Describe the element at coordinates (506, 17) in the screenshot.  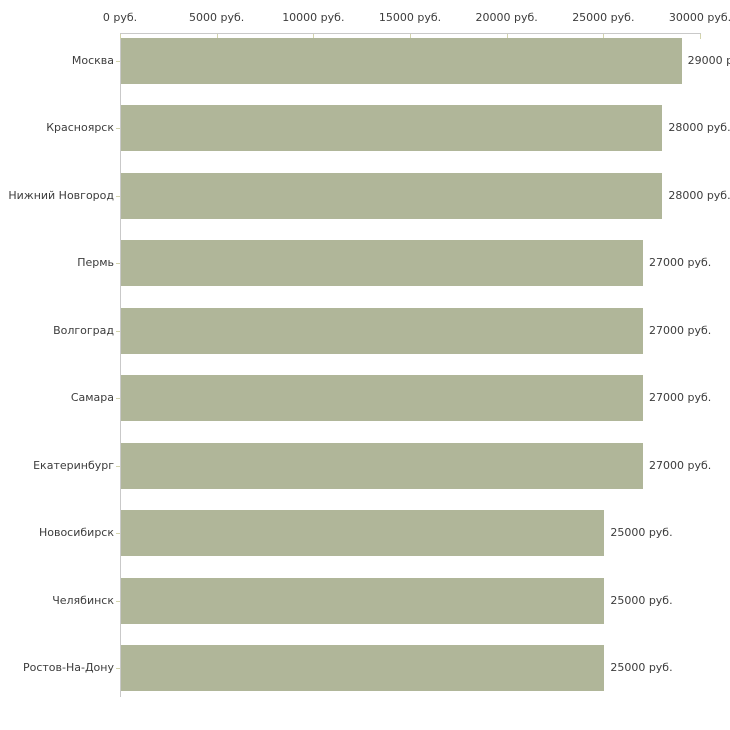
I see `x-axis-tick-label: 20000 руб.` at that location.